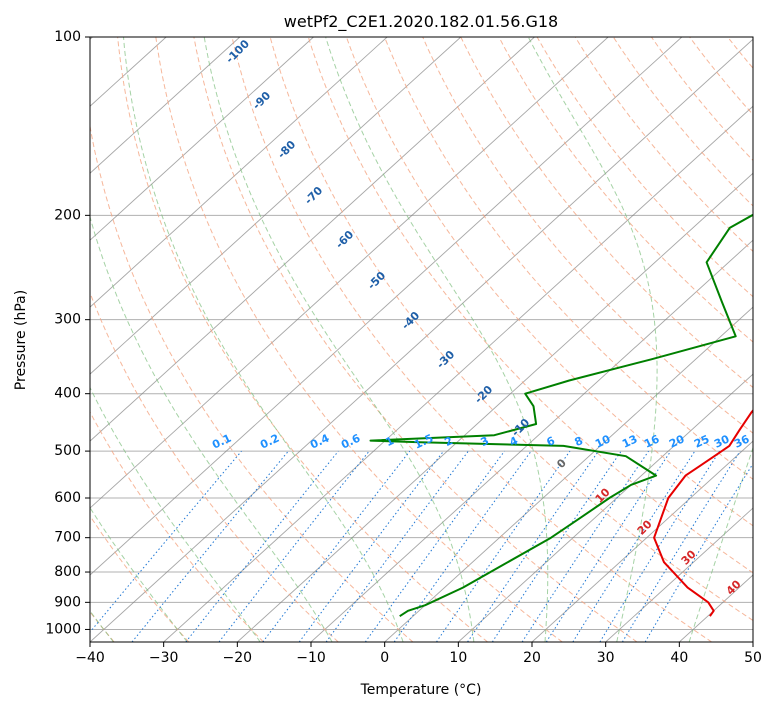  I want to click on x-tick-label: −20, so click(238, 658).